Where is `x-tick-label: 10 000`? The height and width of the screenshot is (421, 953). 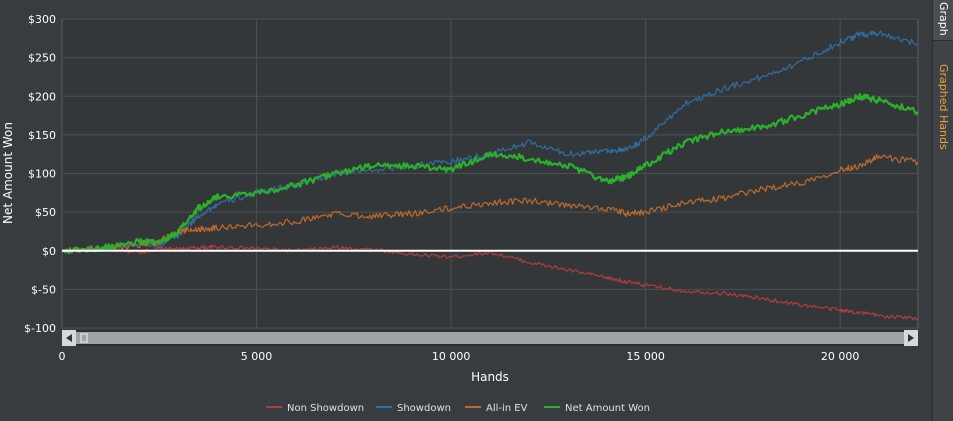 x-tick-label: 10 000 is located at coordinates (451, 356).